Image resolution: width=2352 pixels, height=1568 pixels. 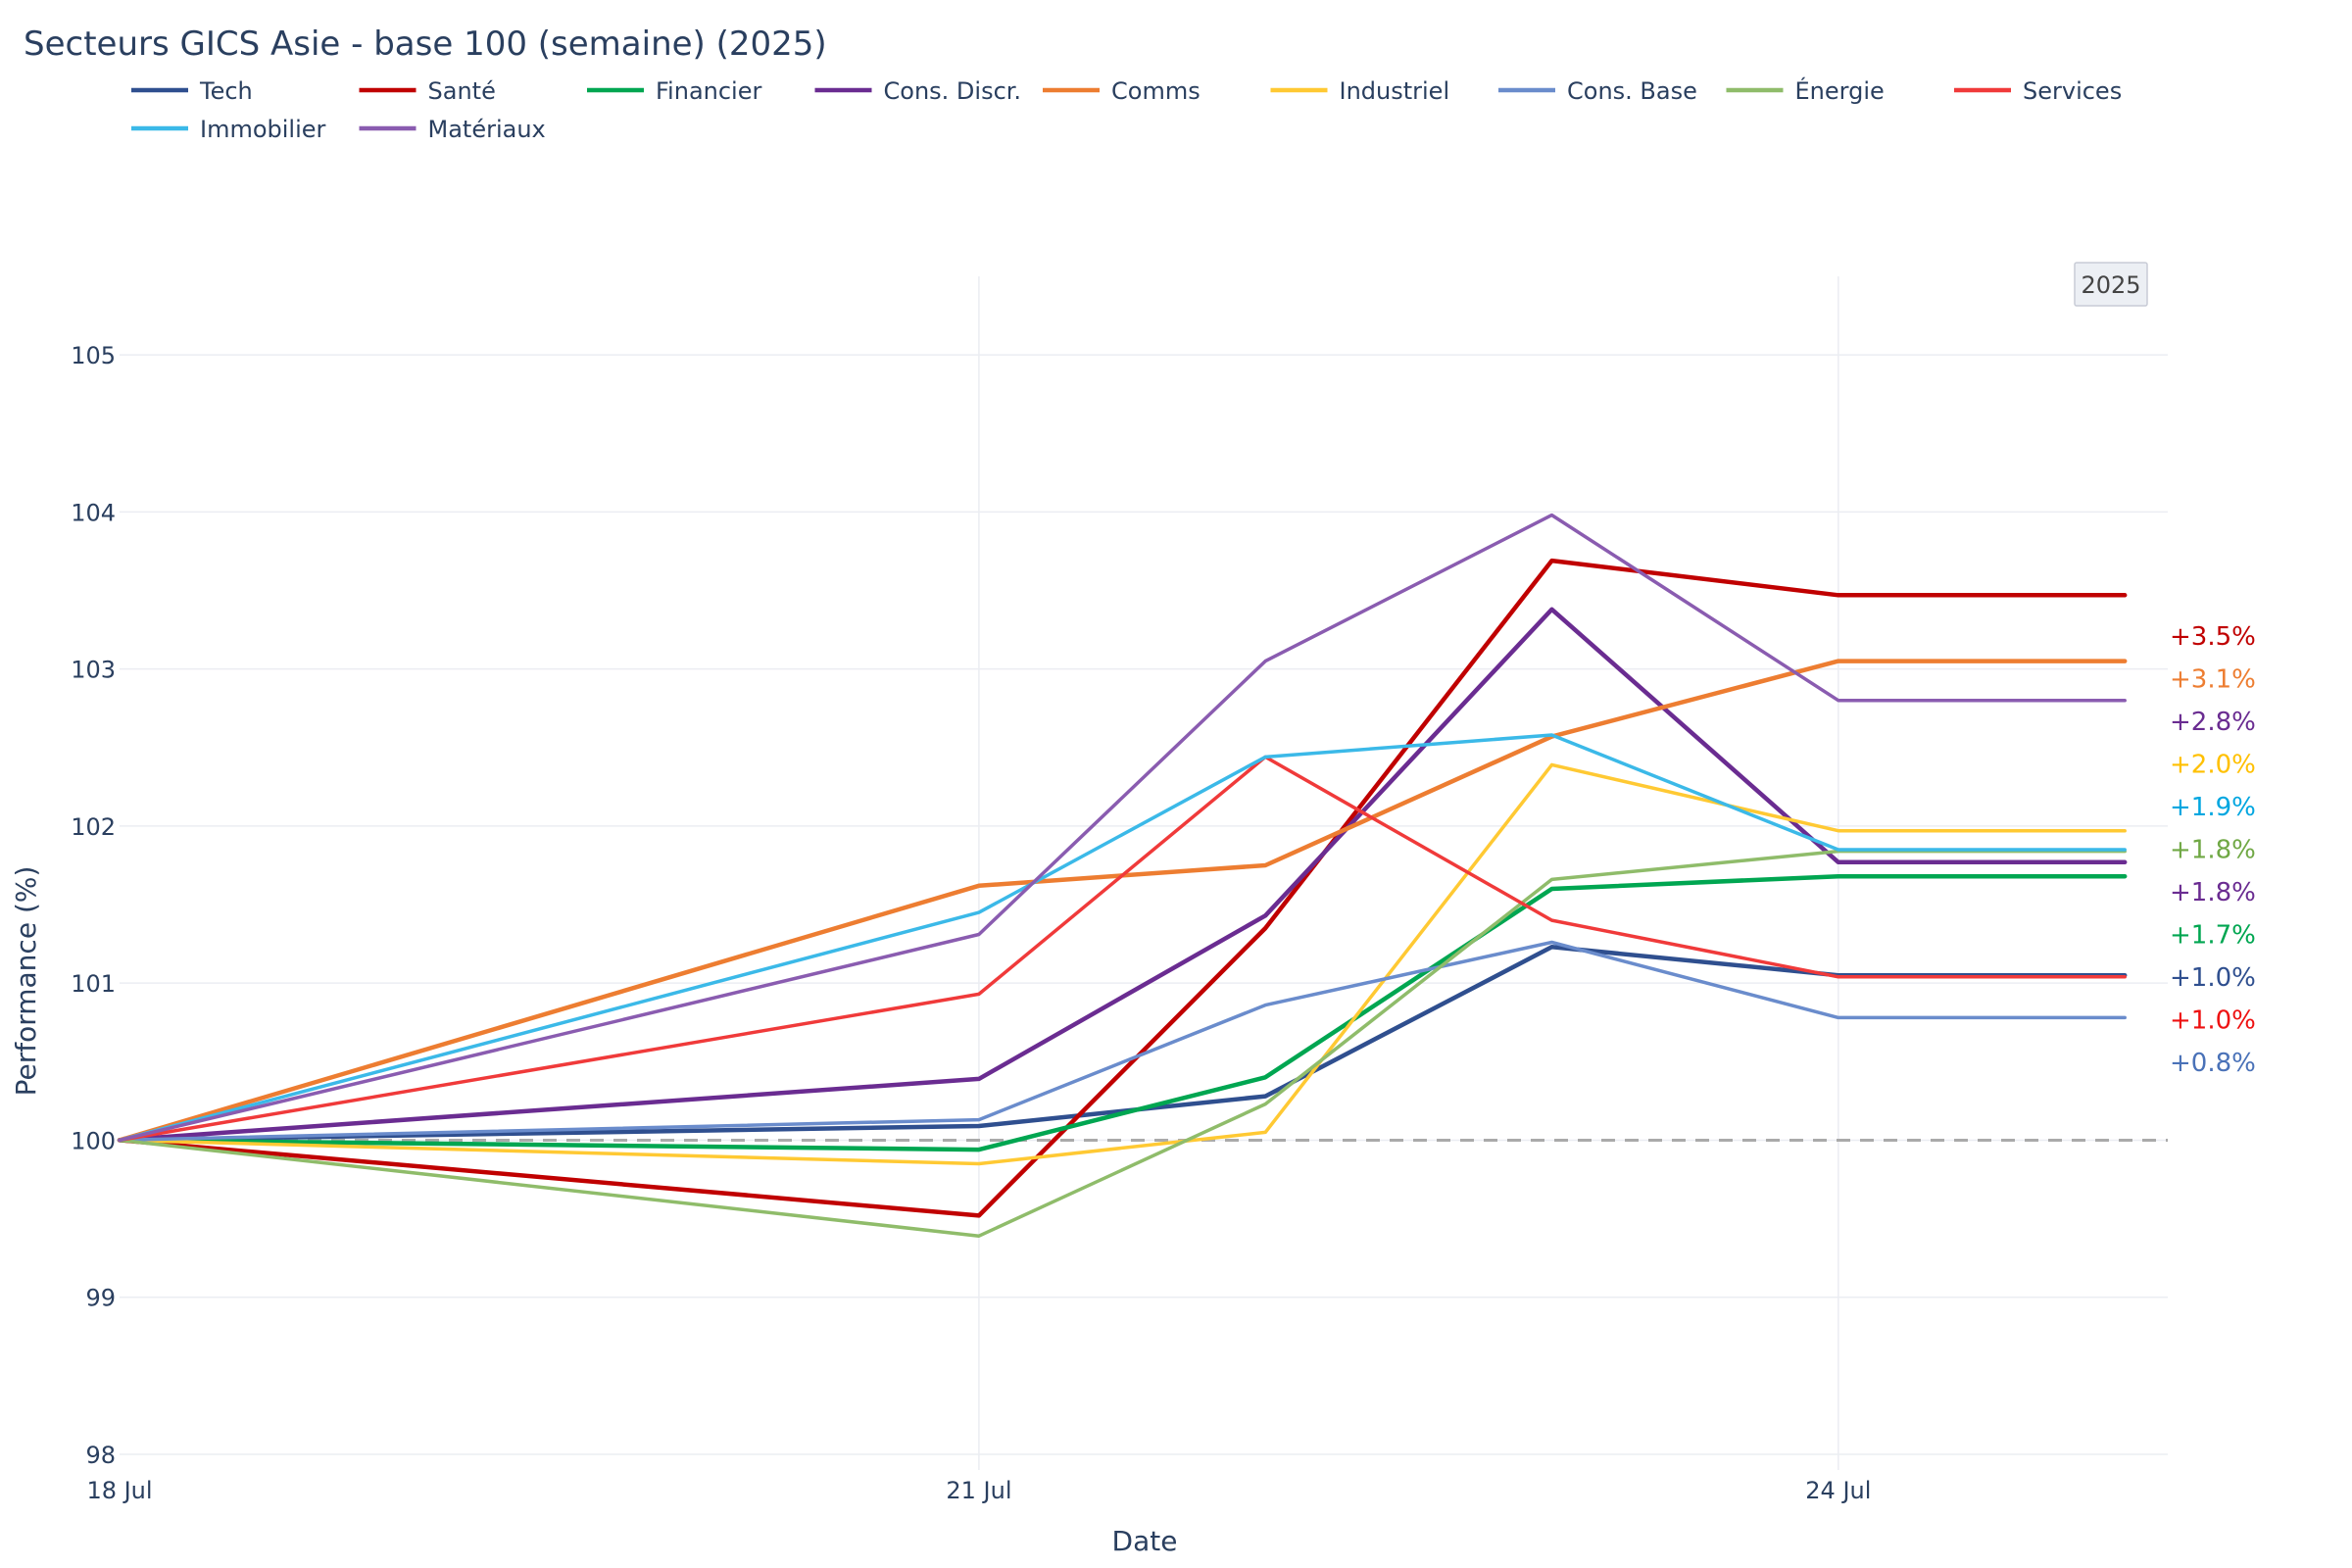 I want to click on legend-item-industriel: Industriel, so click(x=1360, y=91).